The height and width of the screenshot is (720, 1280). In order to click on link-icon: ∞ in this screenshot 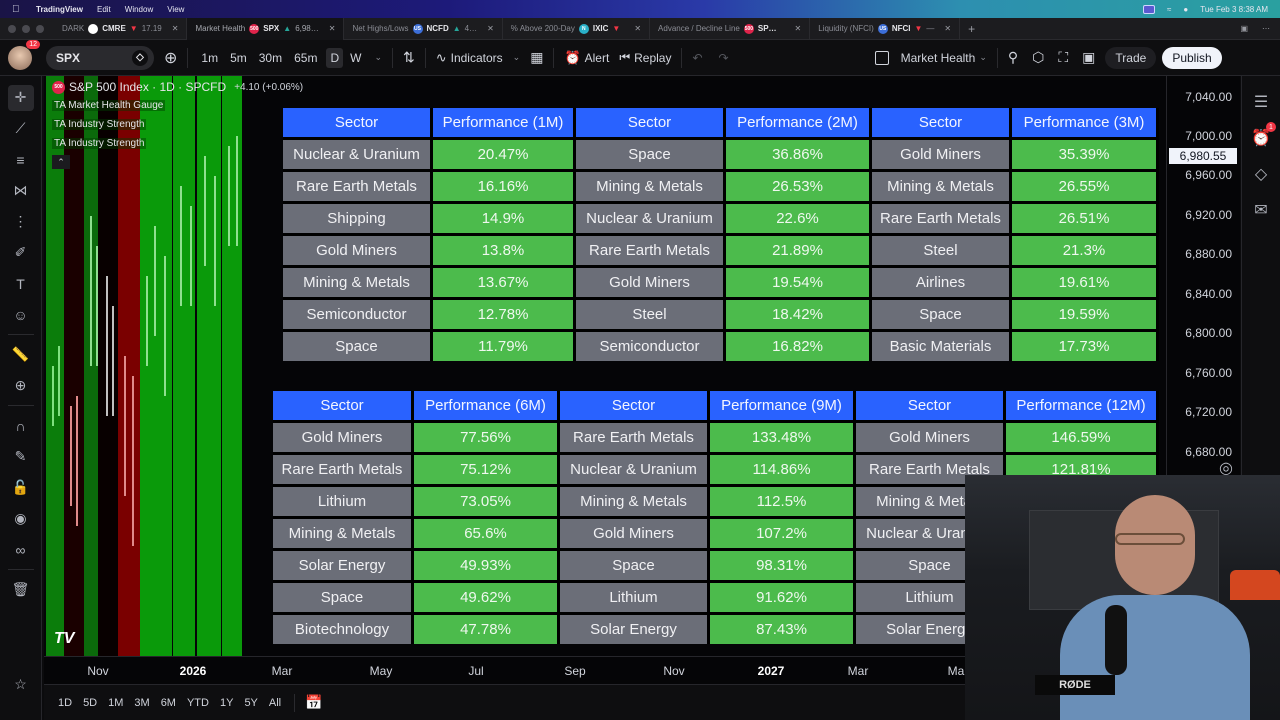, I will do `click(20, 549)`.